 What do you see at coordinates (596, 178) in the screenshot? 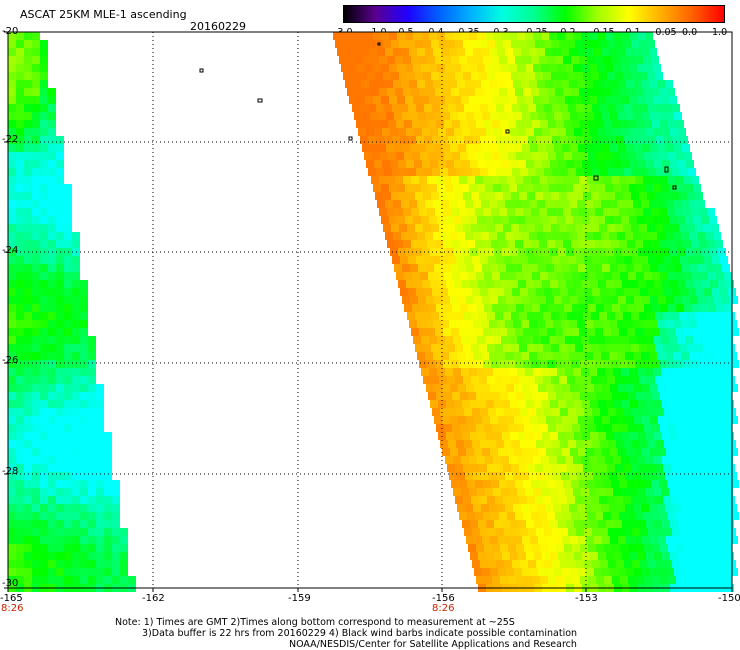
I see `island-outline` at bounding box center [596, 178].